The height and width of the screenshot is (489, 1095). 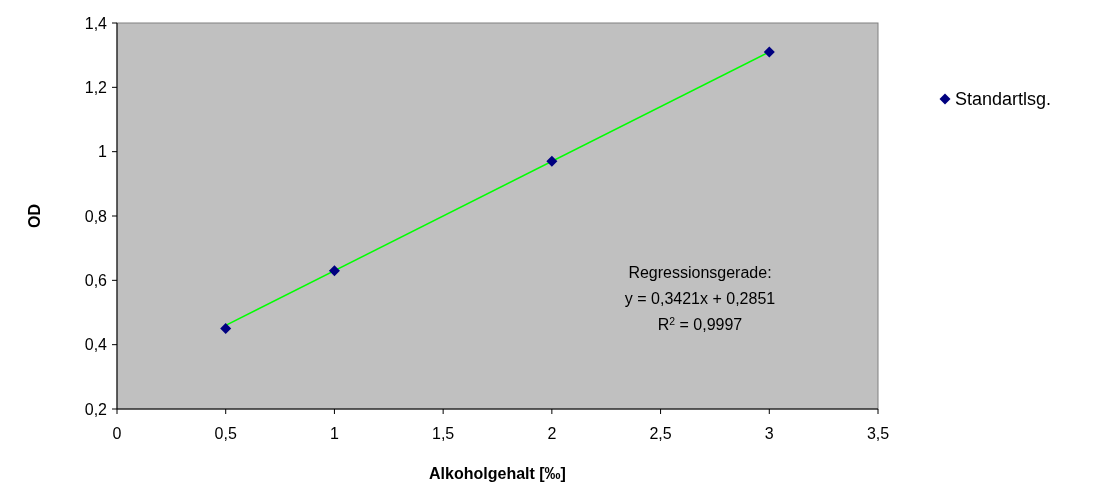 What do you see at coordinates (443, 433) in the screenshot?
I see `x-tick-label: 1,5` at bounding box center [443, 433].